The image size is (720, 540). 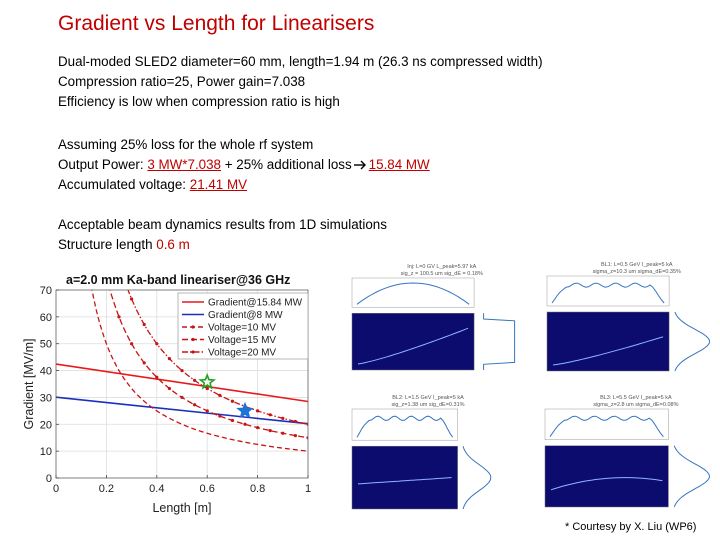 I want to click on sim-title-line: sig_z = 100.5 um sig_dE = 0.18%, so click(x=442, y=274).